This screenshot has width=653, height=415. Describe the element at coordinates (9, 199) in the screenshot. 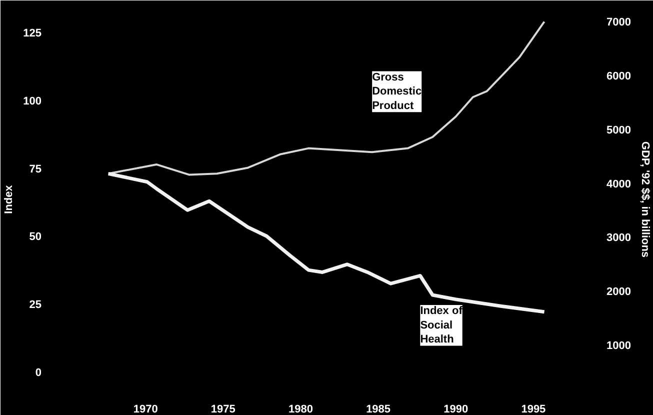

I see `y-axis-title: Index` at that location.